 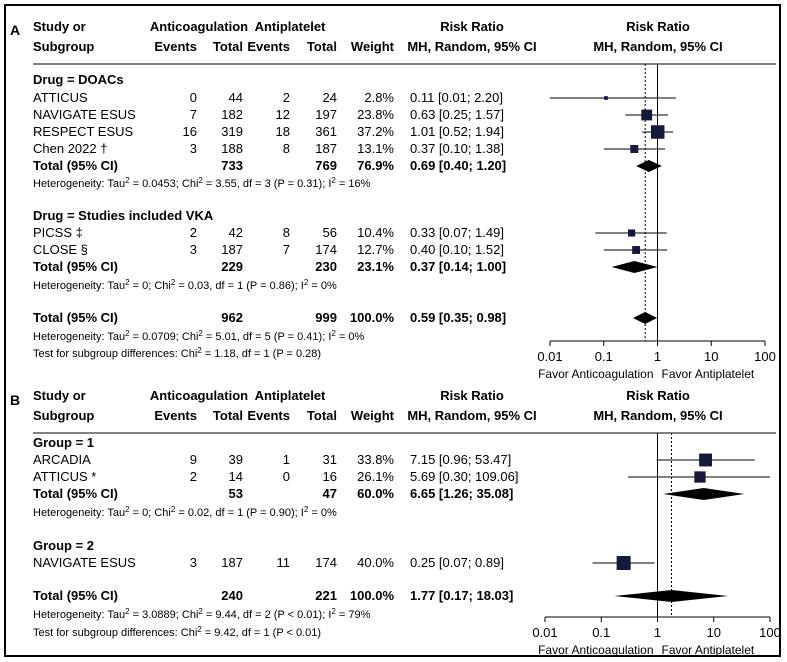 I want to click on study-weight: 33.8%, so click(x=375, y=459).